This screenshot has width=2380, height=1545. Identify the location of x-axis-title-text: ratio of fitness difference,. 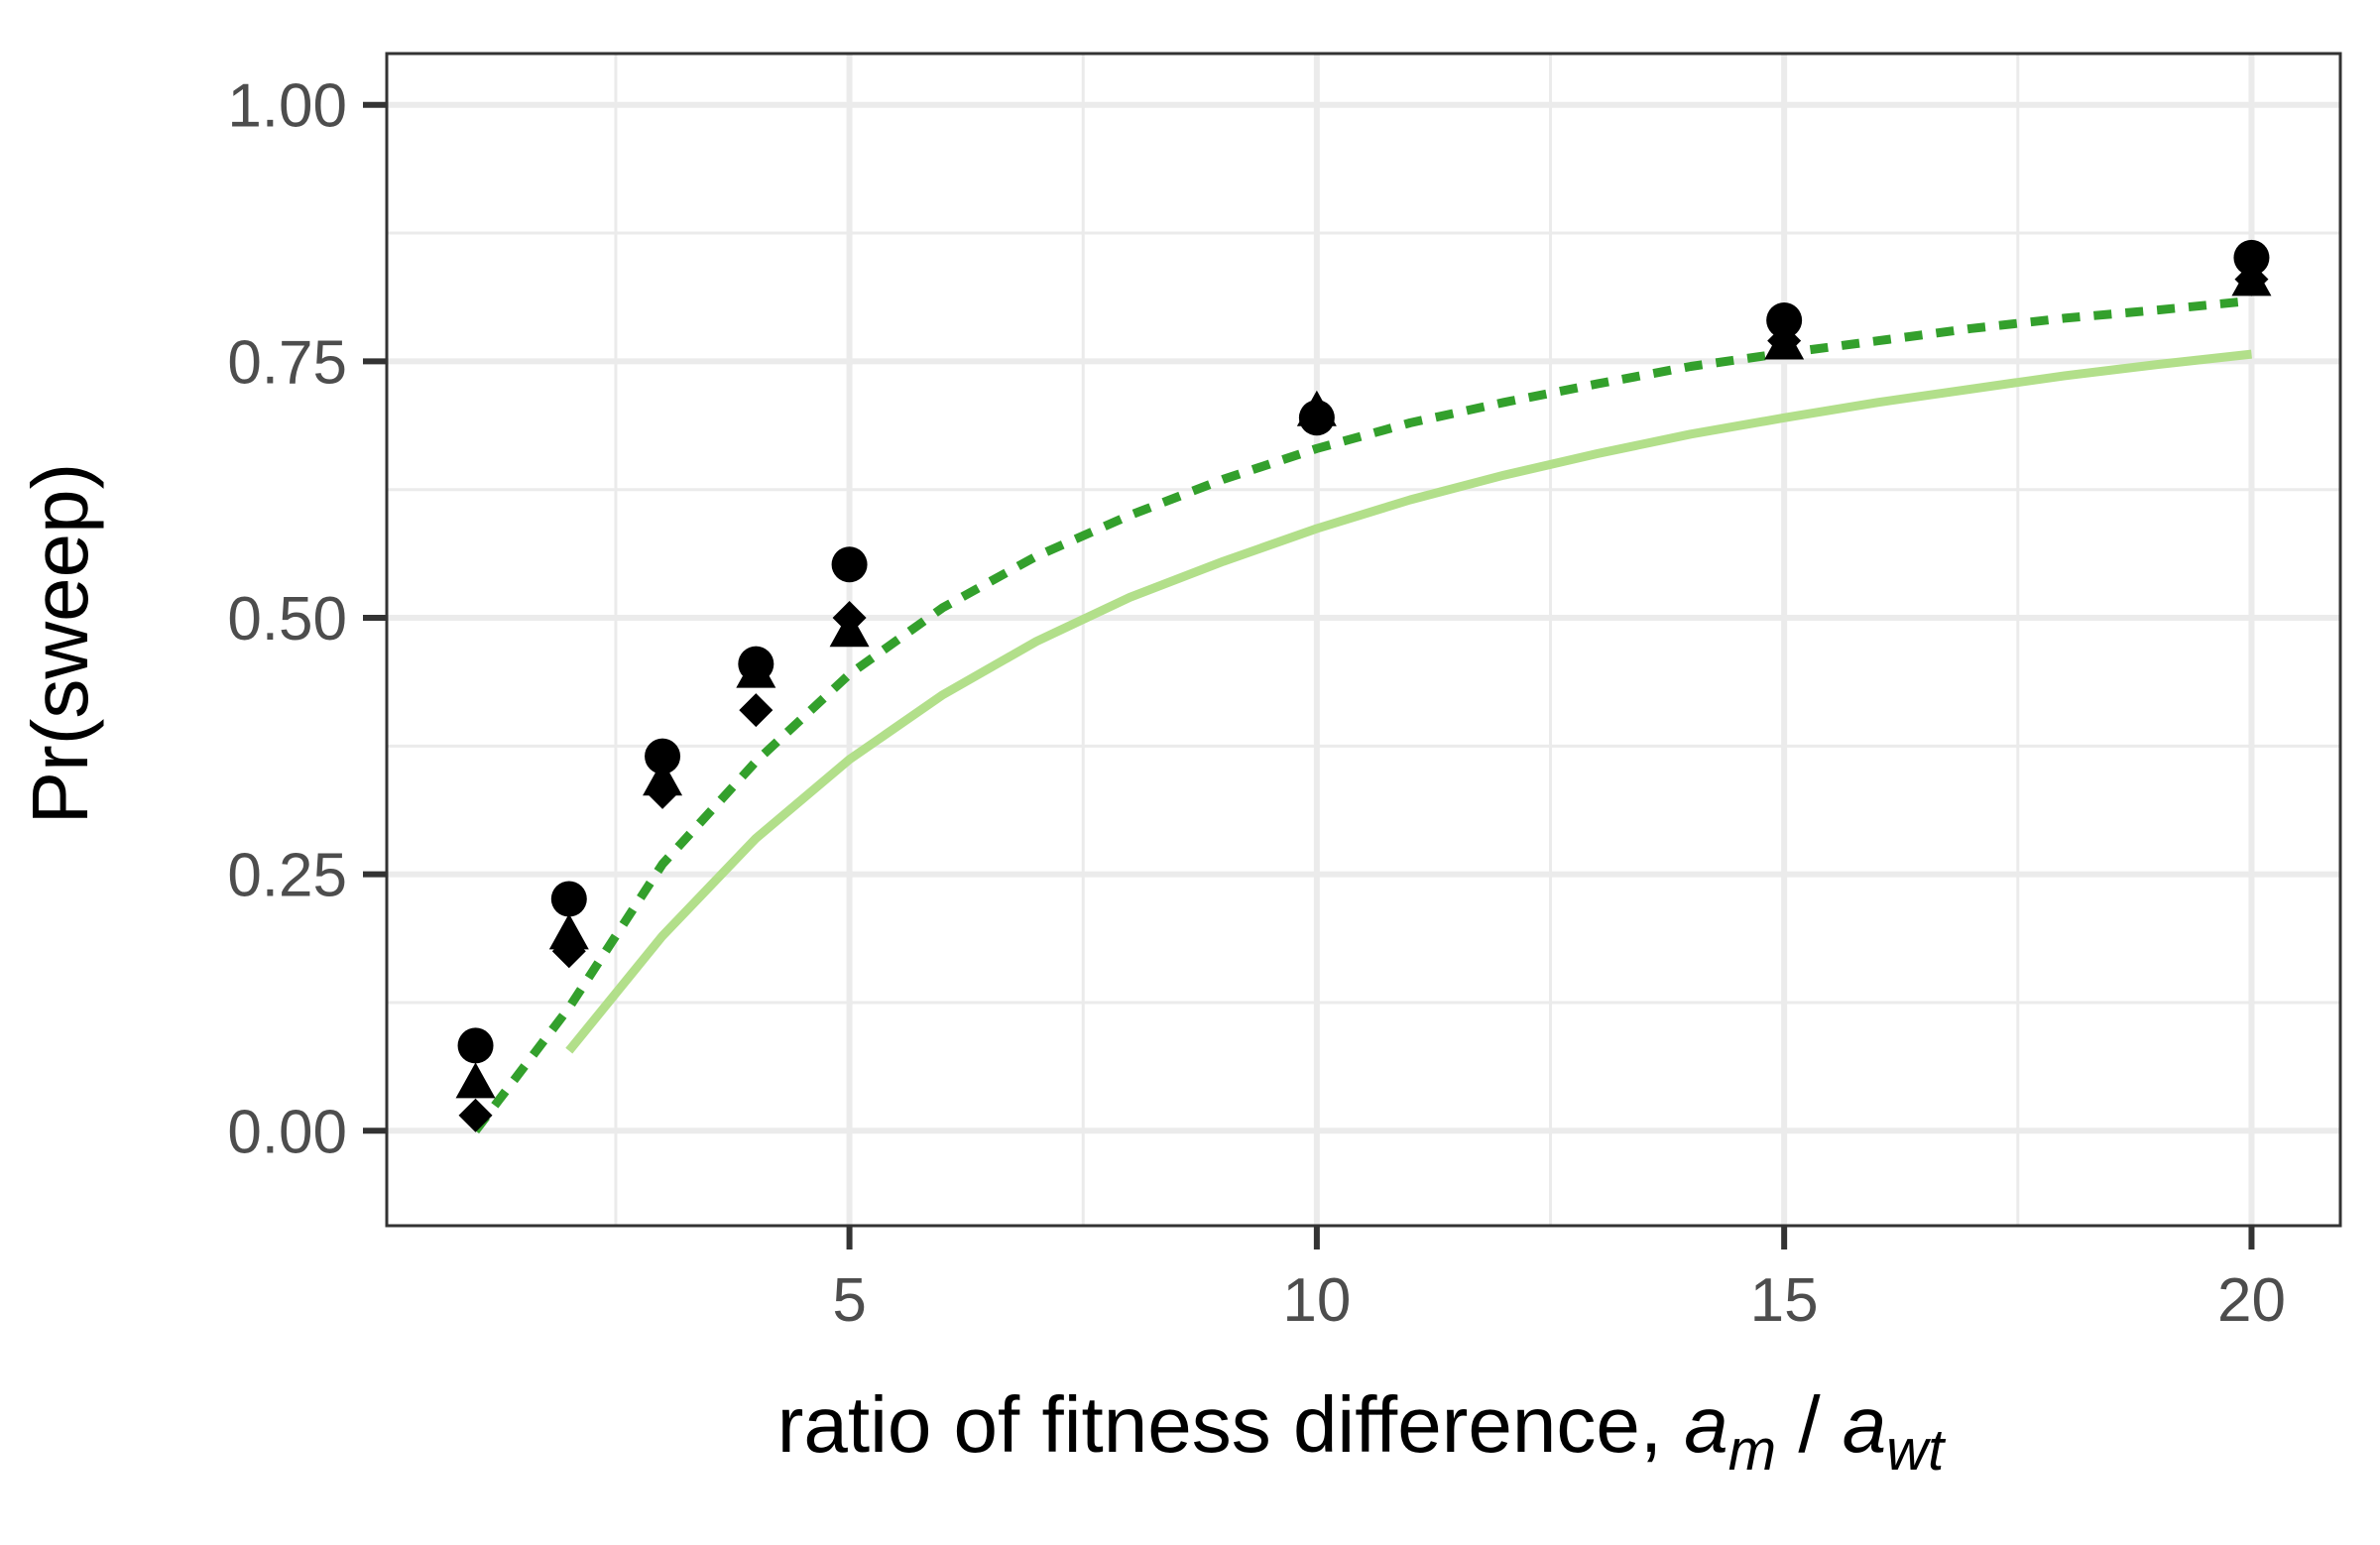
(1231, 1424).